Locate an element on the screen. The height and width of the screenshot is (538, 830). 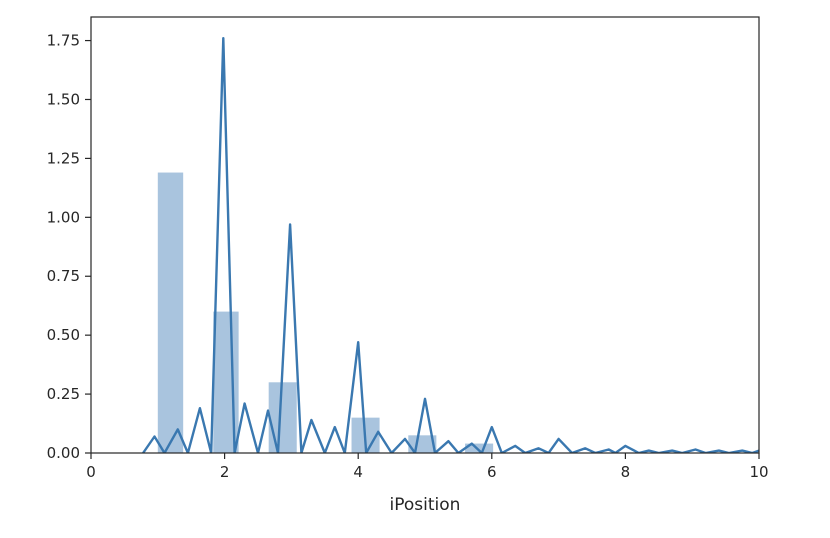
x-axis: 0 2 4 6 8 10 is located at coordinates (427, 467).